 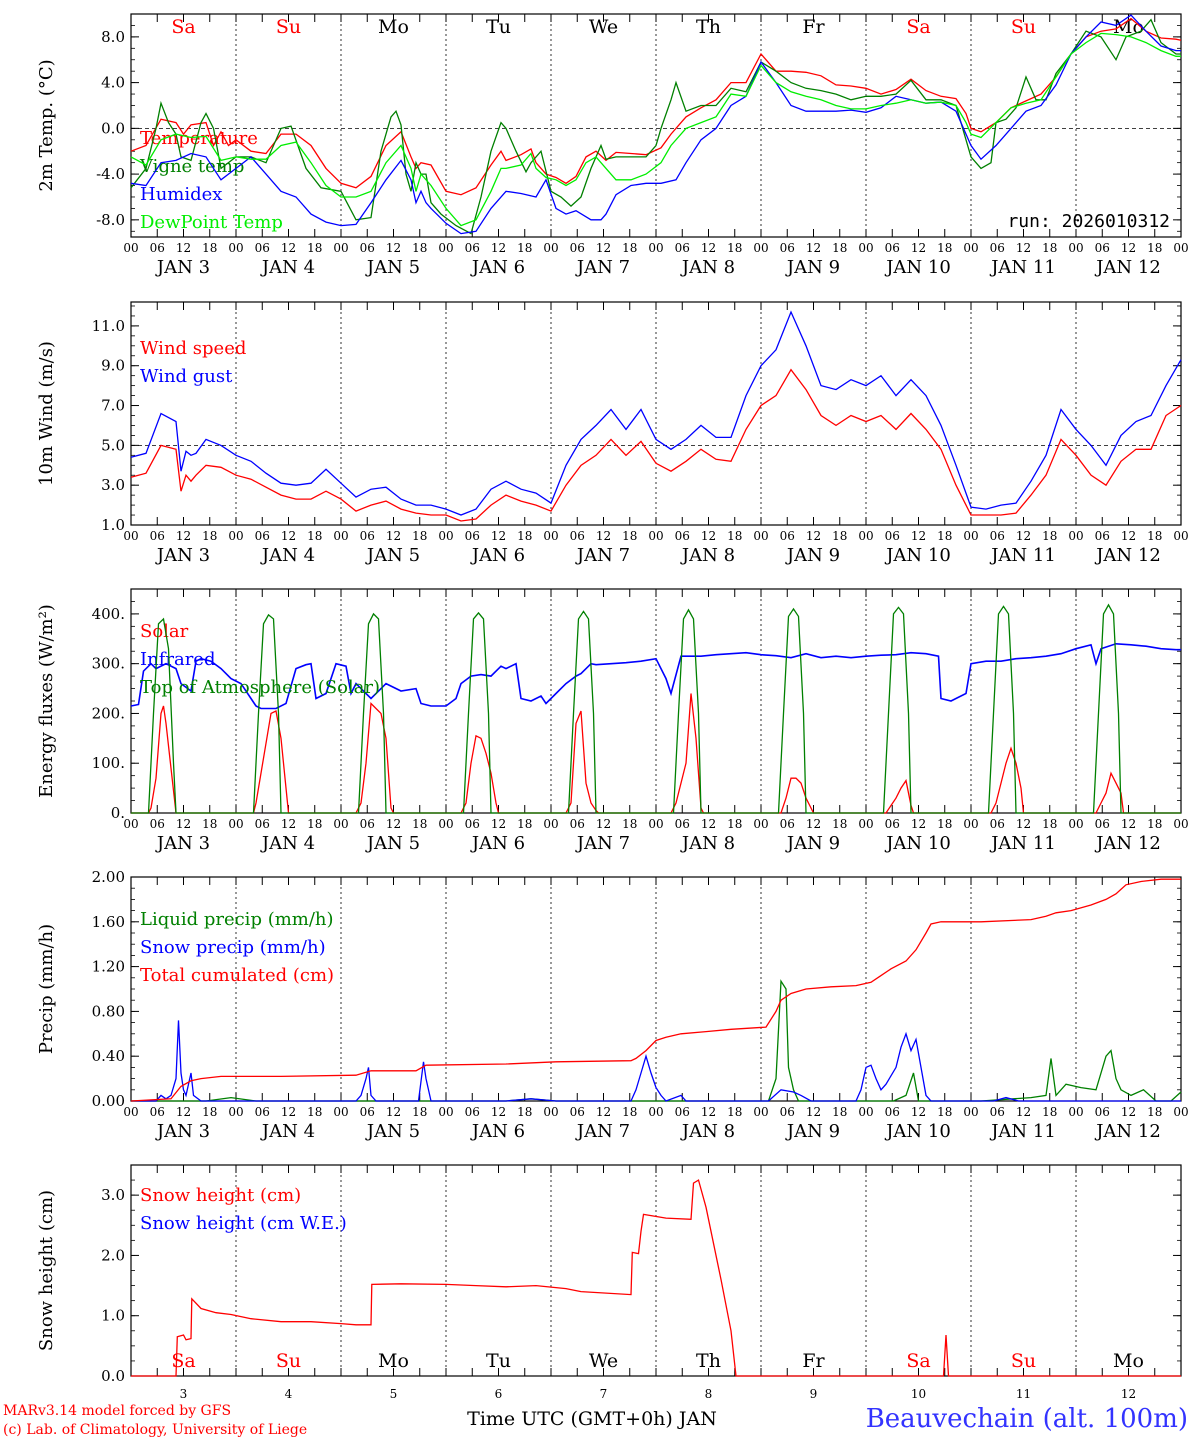 What do you see at coordinates (656, 708) in the screenshot?
I see `series-line-top-of-atmosphere-solar-` at bounding box center [656, 708].